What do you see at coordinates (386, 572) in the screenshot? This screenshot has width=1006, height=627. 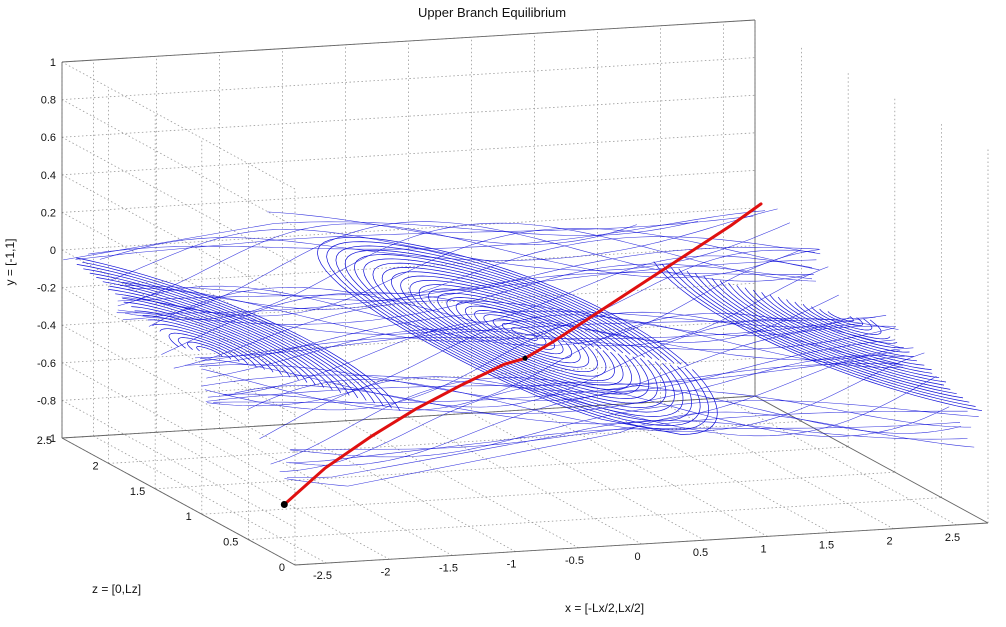 I see `x-tick-label: -2` at bounding box center [386, 572].